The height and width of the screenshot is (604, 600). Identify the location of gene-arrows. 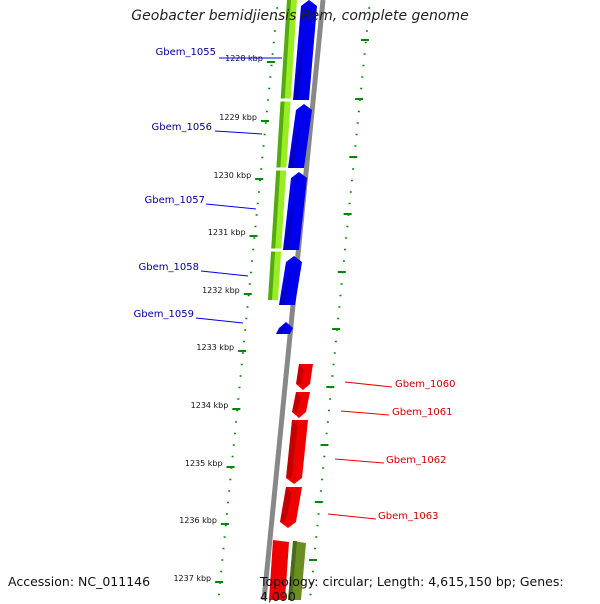
(296, 264).